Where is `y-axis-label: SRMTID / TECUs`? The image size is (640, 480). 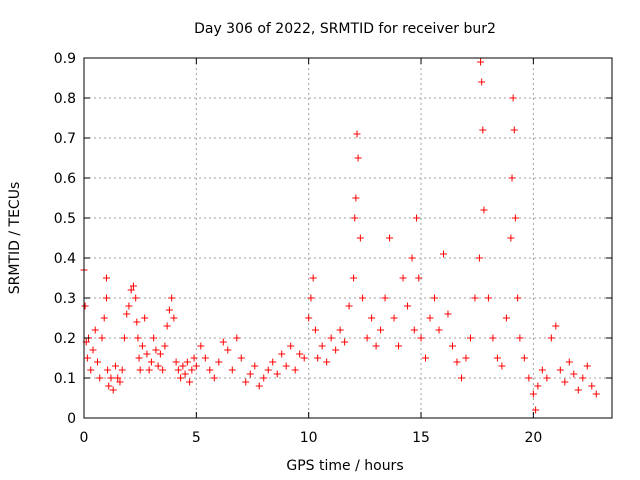
y-axis-label: SRMTID / TECUs is located at coordinates (15, 238).